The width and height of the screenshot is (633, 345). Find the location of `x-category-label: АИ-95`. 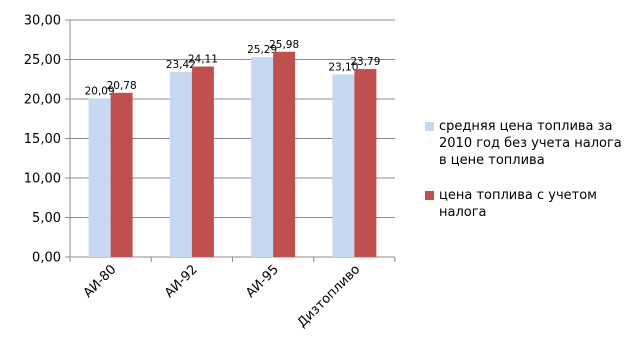

x-category-label: АИ-95 is located at coordinates (262, 281).